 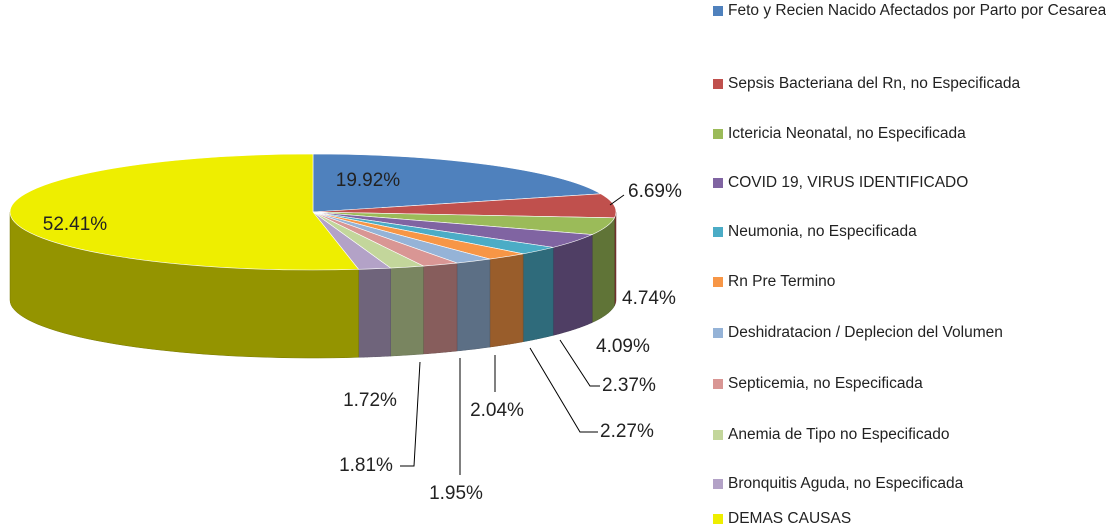 What do you see at coordinates (865, 332) in the screenshot?
I see `legend-label: Deshidratacion / Deplecion del Volumen` at bounding box center [865, 332].